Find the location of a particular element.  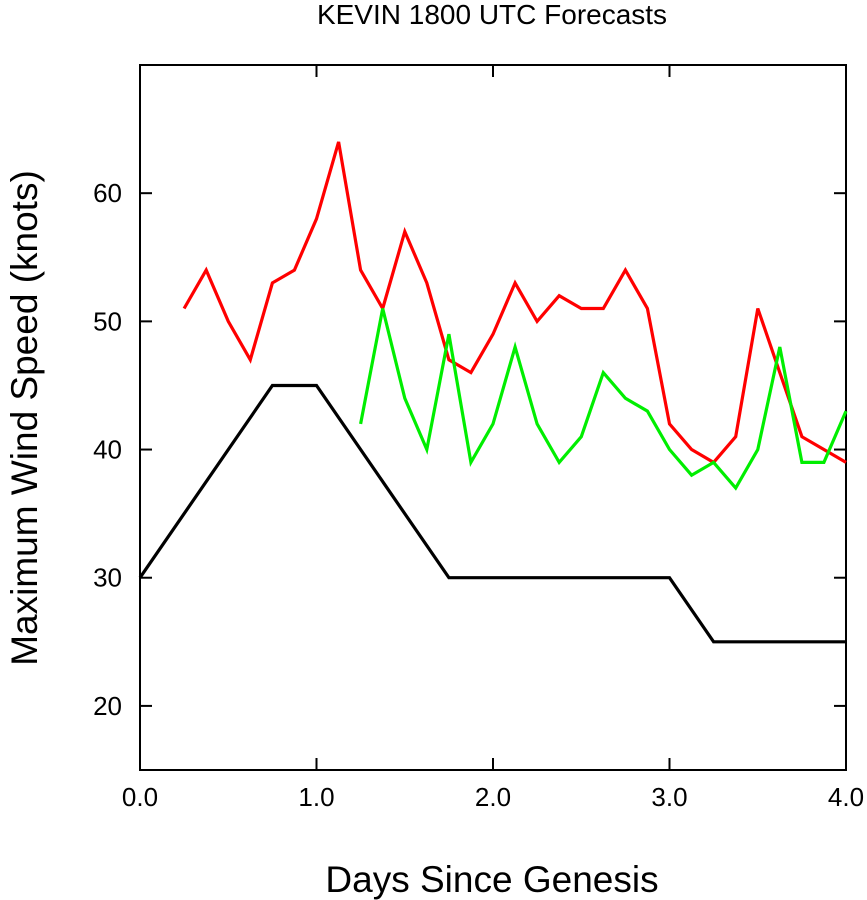

y-tick-label: 30 is located at coordinates (107, 578).